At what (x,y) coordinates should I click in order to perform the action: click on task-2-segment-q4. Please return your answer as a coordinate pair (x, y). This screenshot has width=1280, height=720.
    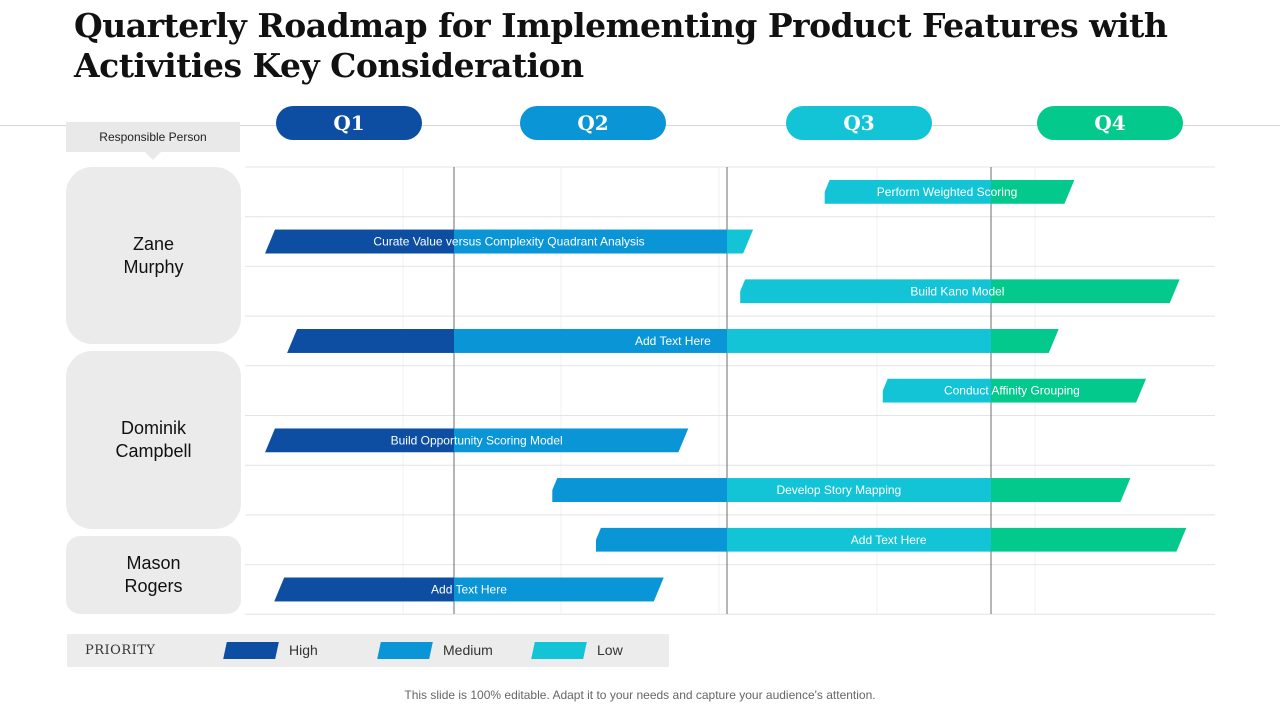
    Looking at the image, I should click on (1085, 291).